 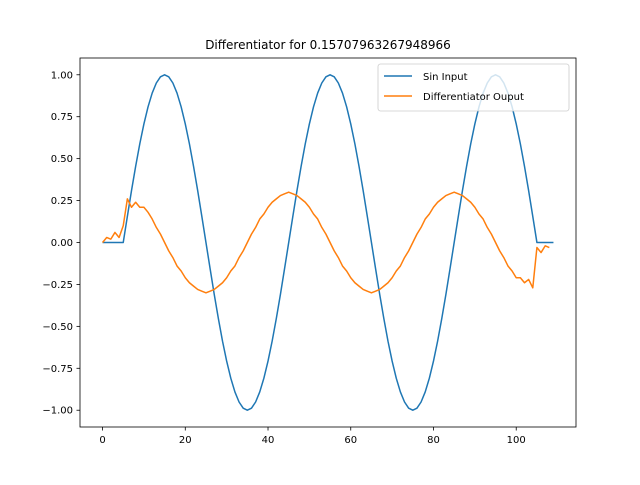 I want to click on x-tick-label: 0, so click(x=102, y=440).